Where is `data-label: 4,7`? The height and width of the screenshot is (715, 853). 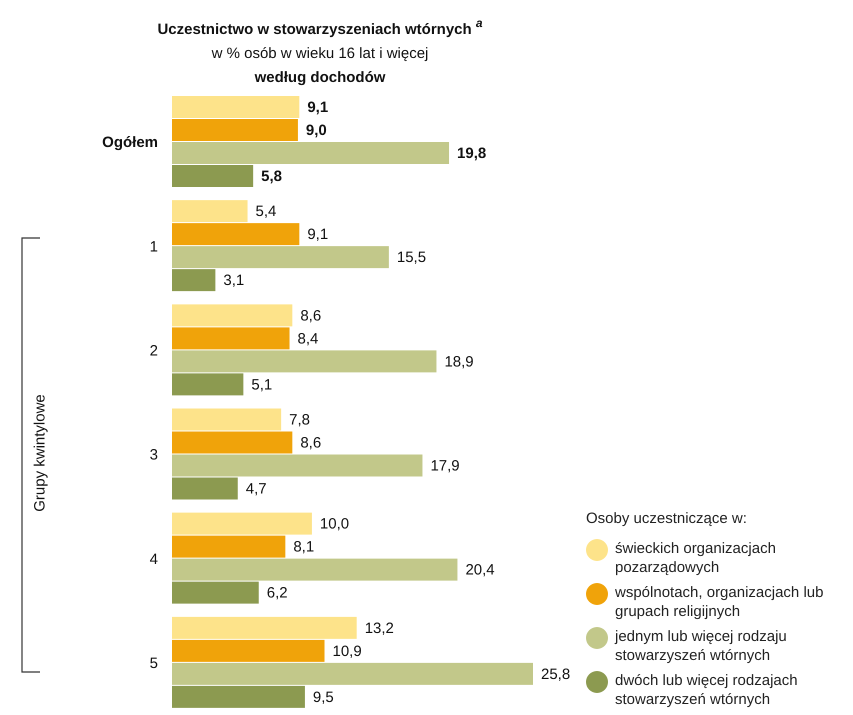 data-label: 4,7 is located at coordinates (256, 489).